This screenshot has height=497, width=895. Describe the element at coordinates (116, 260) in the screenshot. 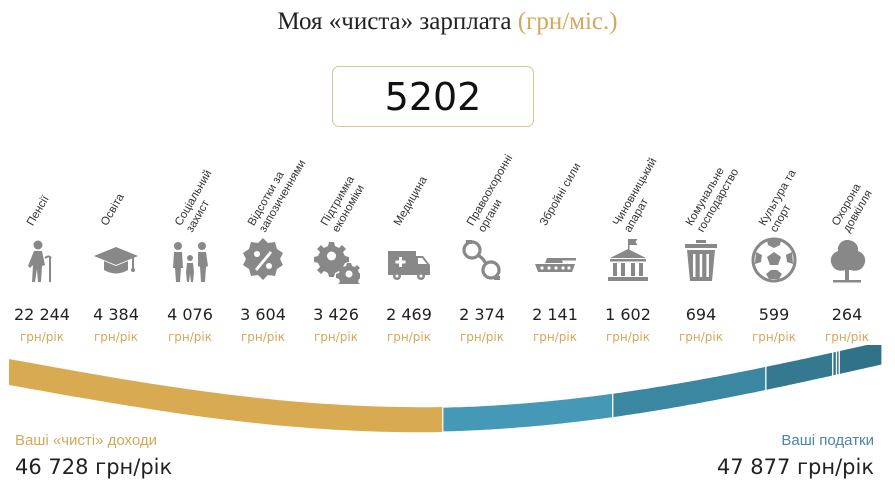

I see `graduation-cap-icon` at that location.